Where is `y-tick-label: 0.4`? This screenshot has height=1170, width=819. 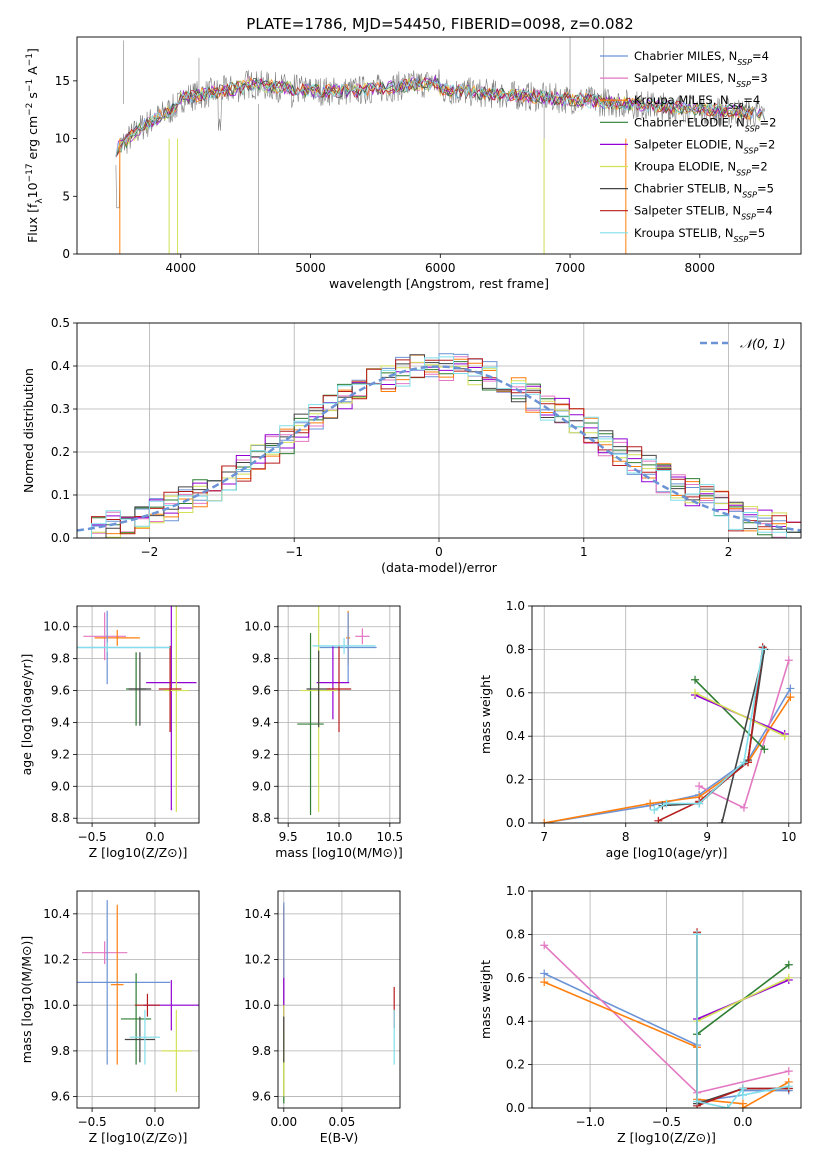 y-tick-label: 0.4 is located at coordinates (60, 366).